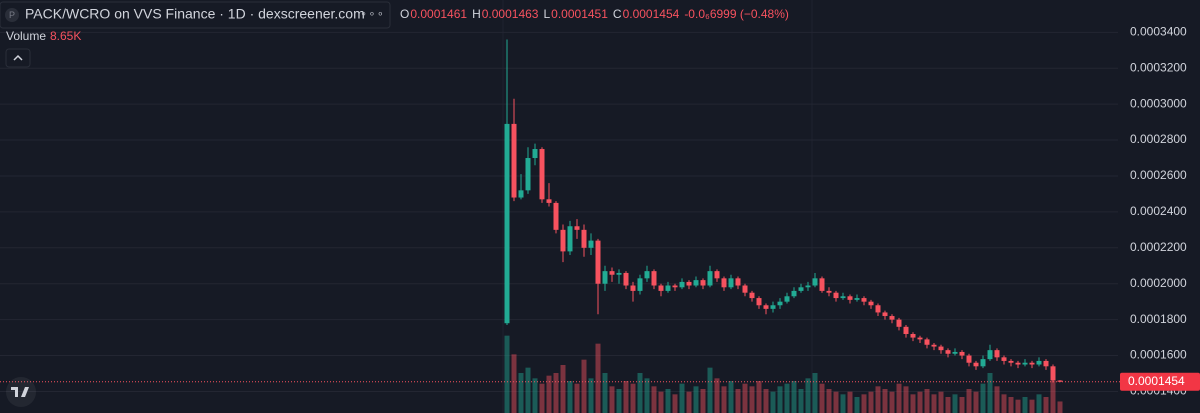 The height and width of the screenshot is (413, 1200). Describe the element at coordinates (1158, 283) in the screenshot. I see `y-tick-label: 0.0002000` at that location.